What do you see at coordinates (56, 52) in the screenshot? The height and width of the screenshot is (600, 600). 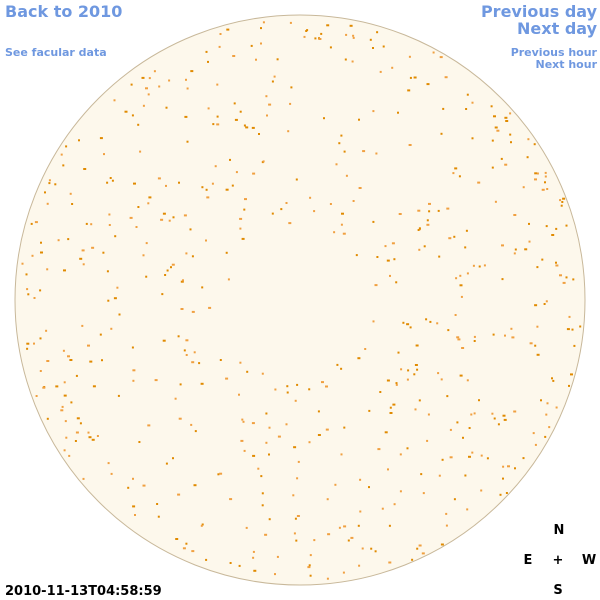 I see `facular-link: See facular data` at bounding box center [56, 52].